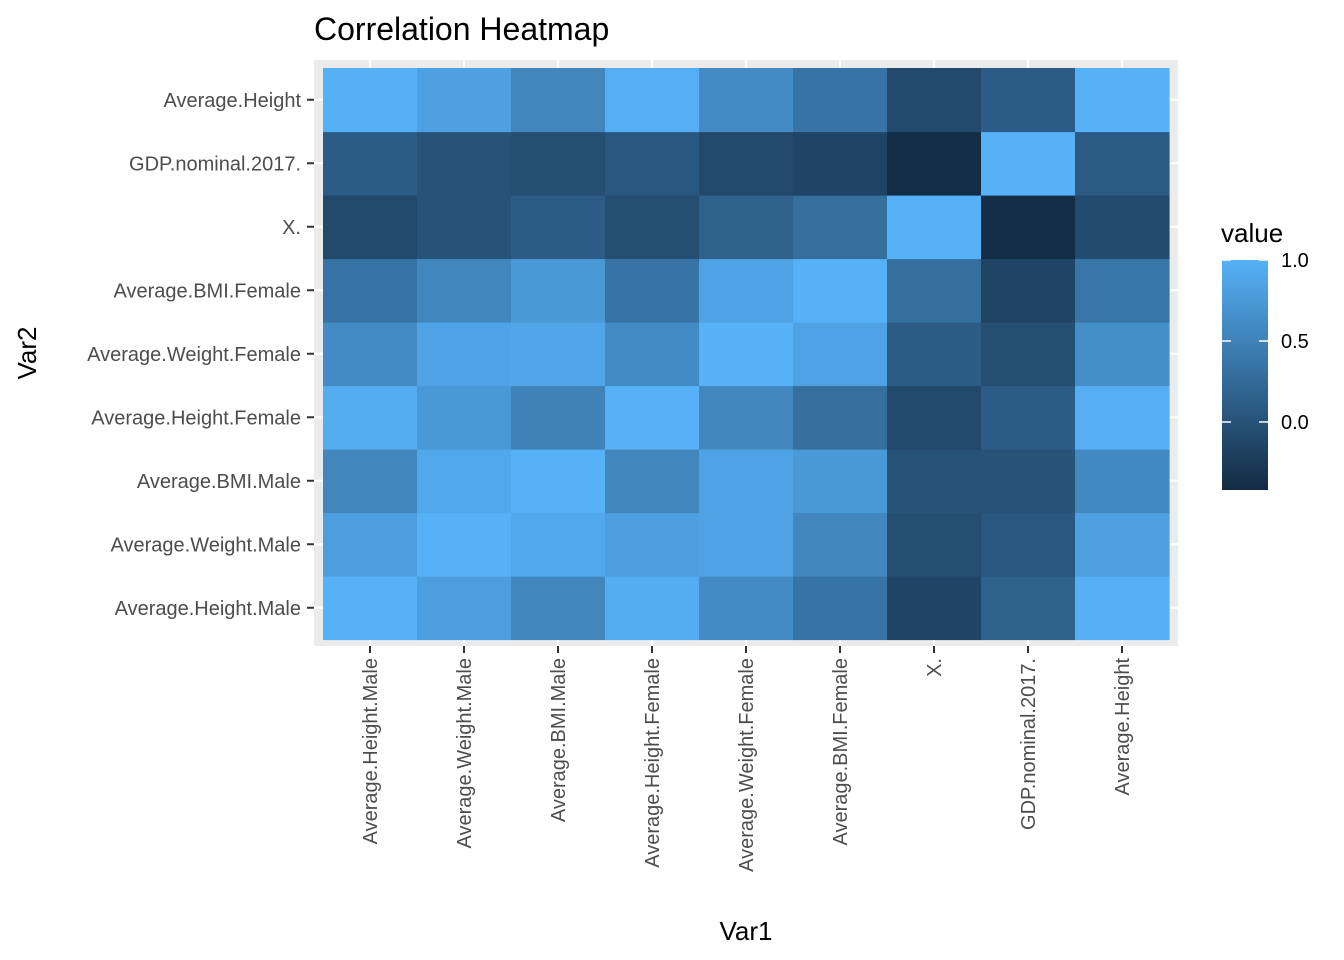  I want to click on legend-tick-label: 0.5, so click(1295, 342).